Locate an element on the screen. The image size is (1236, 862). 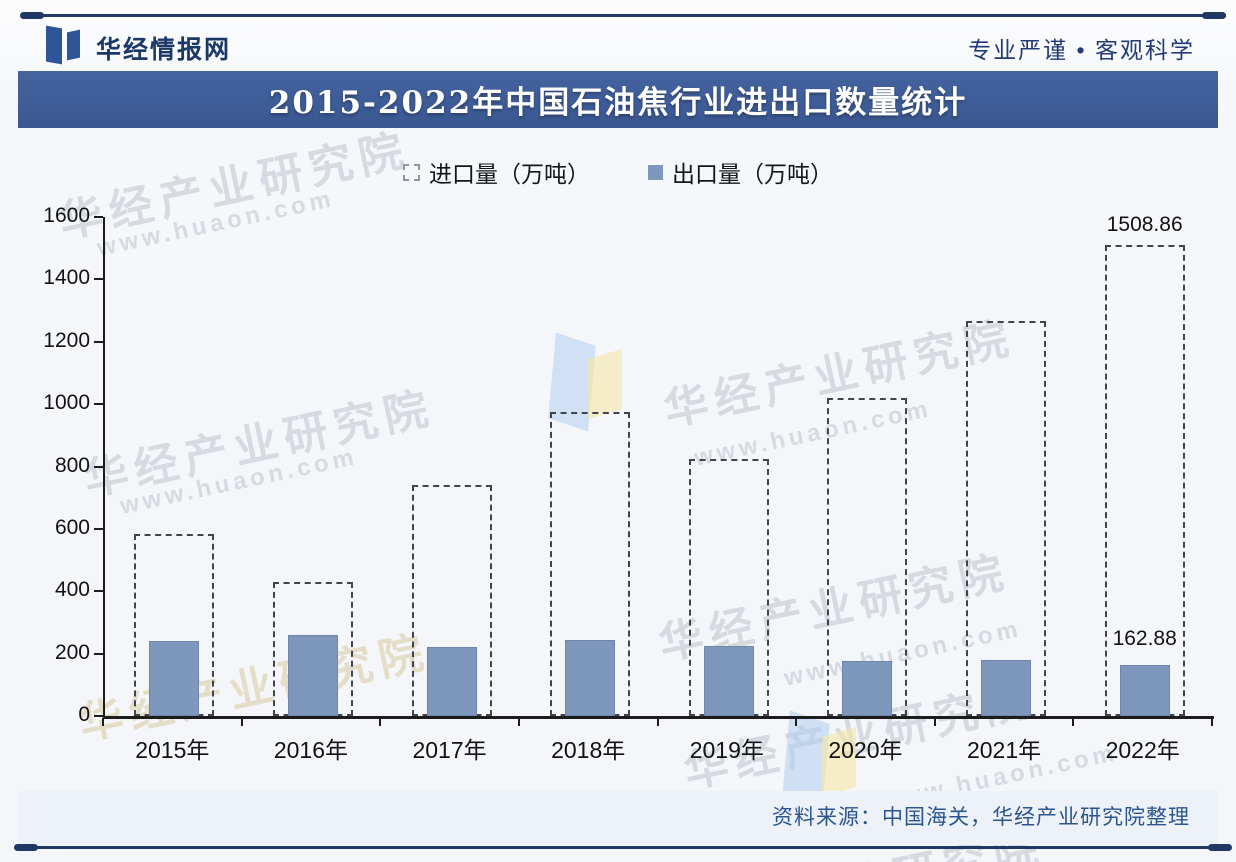
x-category-label: 2015年 is located at coordinates (172, 750).